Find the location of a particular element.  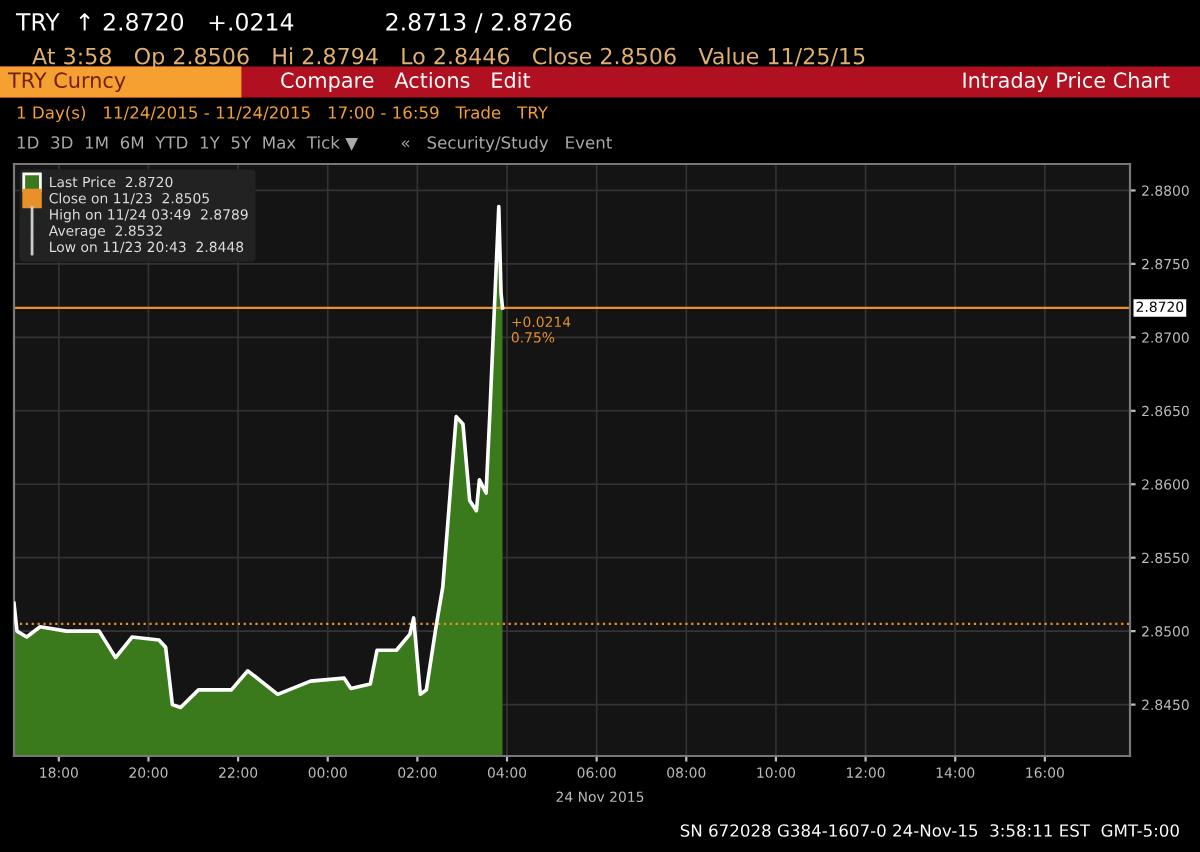

text: TRY ↑ 2.8720 +.0214 2.8713 / 2.8726 is located at coordinates (293, 22).